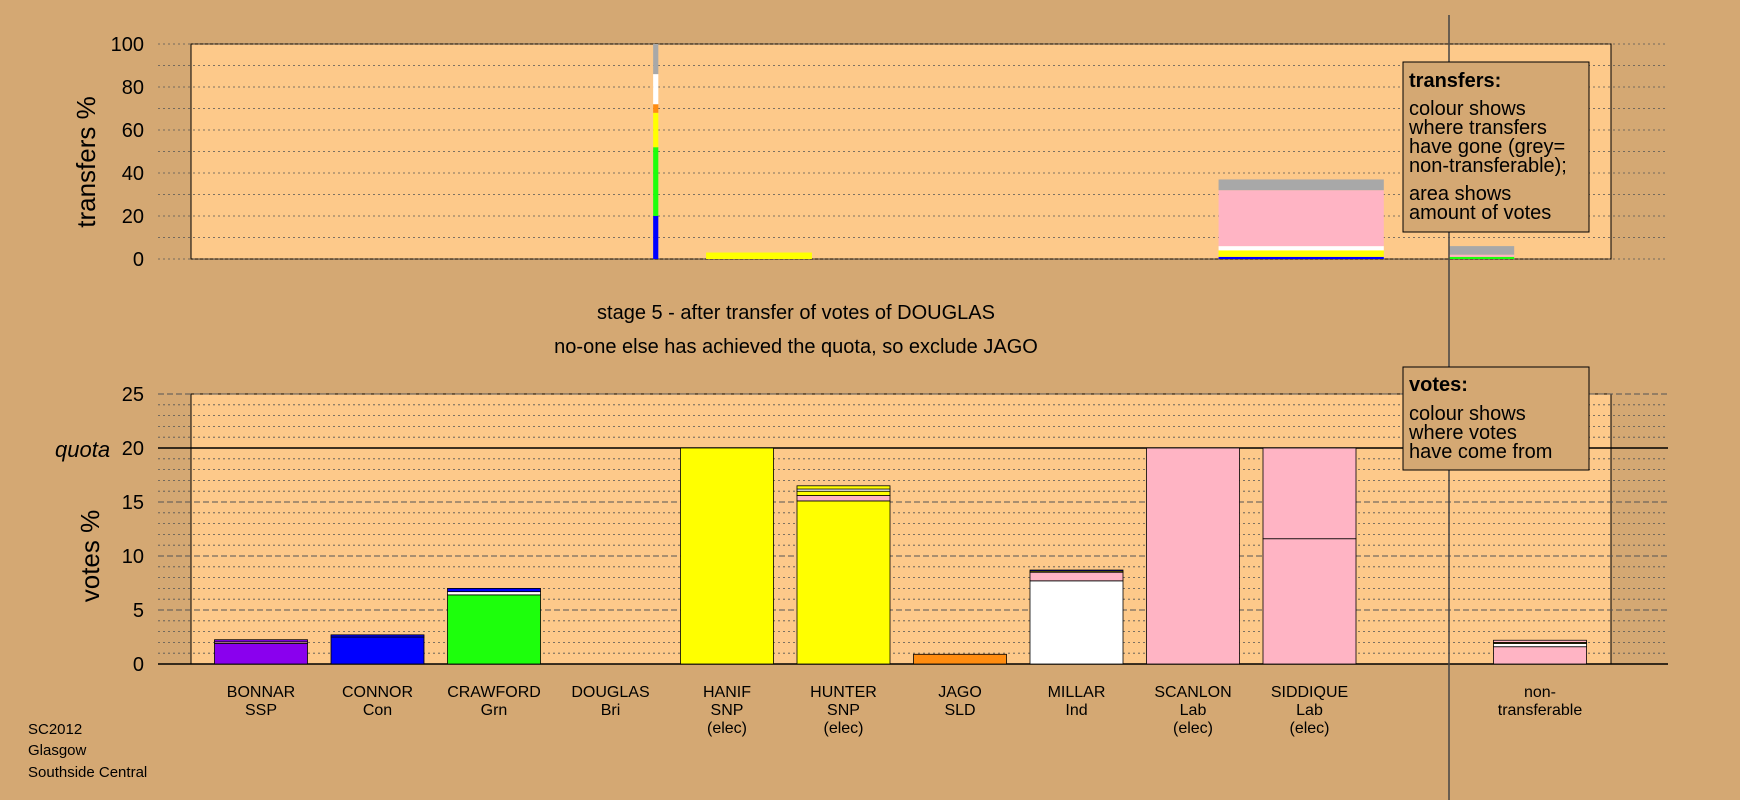 The width and height of the screenshot is (1740, 800). I want to click on transfers-y-tick-label: 80, so click(133, 88).